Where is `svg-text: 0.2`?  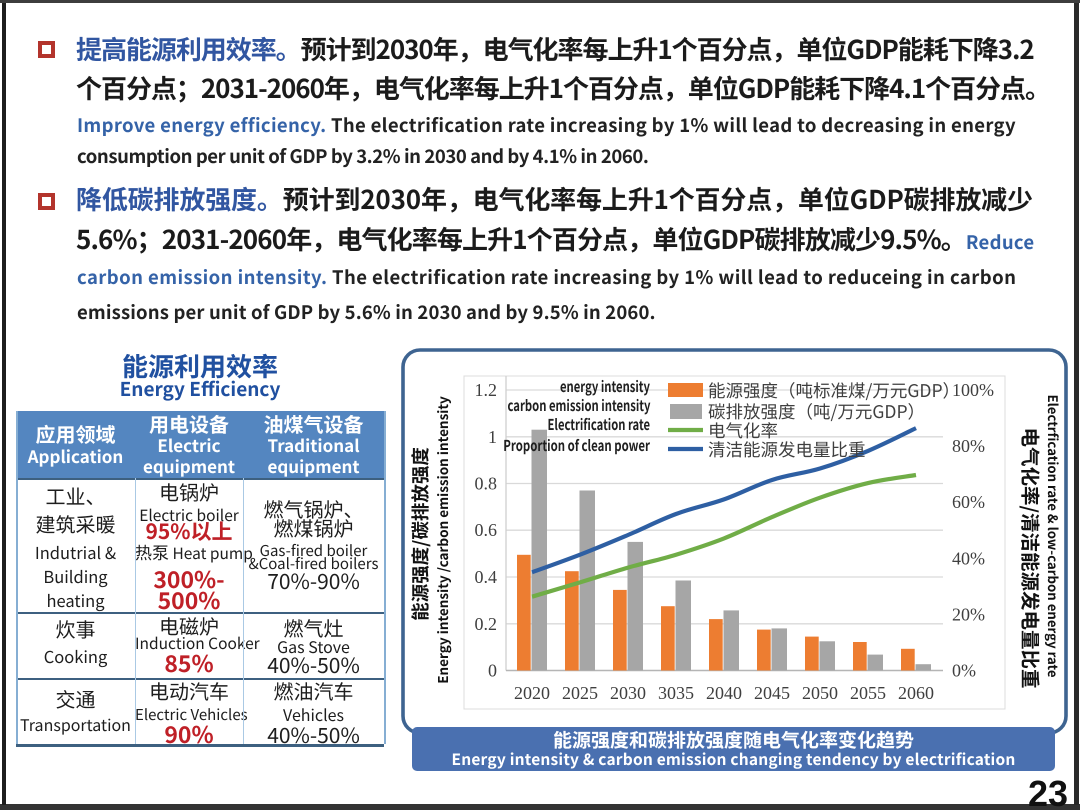
svg-text: 0.2 is located at coordinates (486, 624).